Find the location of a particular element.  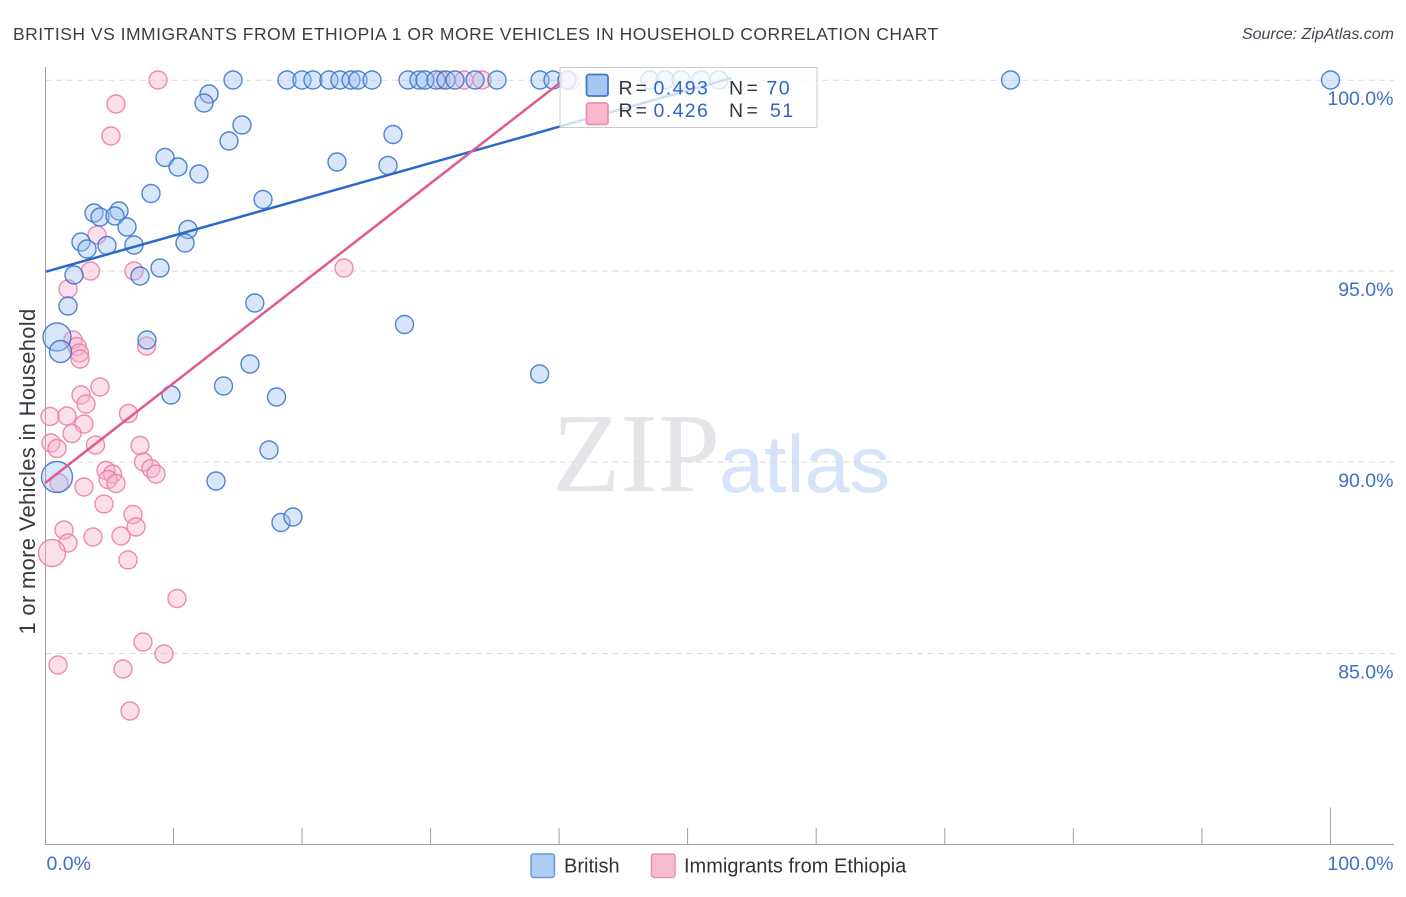

svg-text: ZIP is located at coordinates (636, 454).